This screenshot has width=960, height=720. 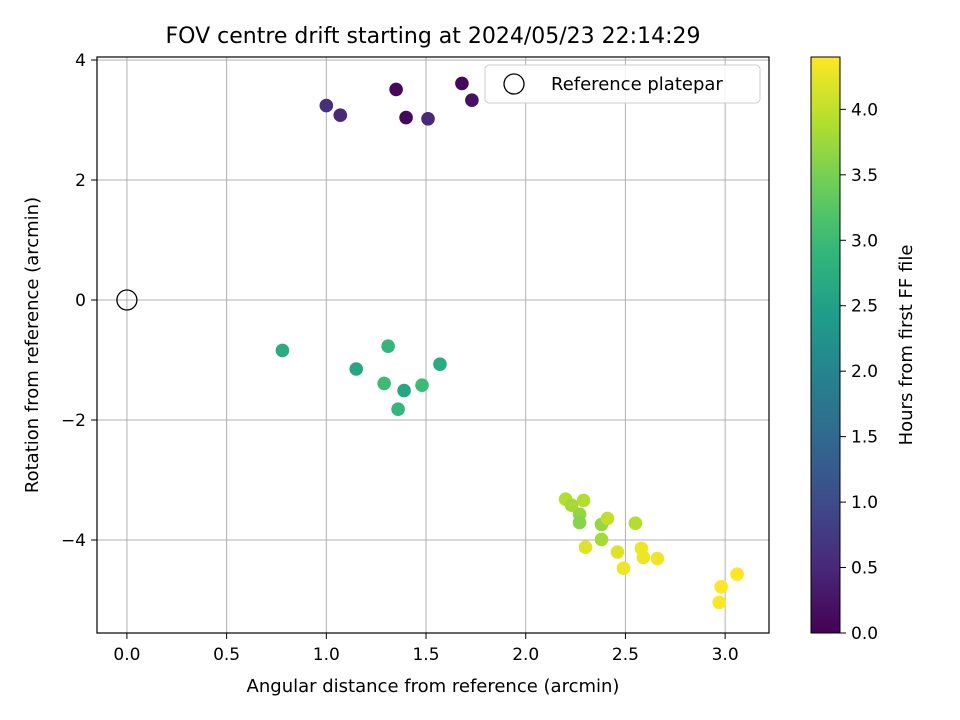 What do you see at coordinates (525, 655) in the screenshot?
I see `x-tick-label: 2.0` at bounding box center [525, 655].